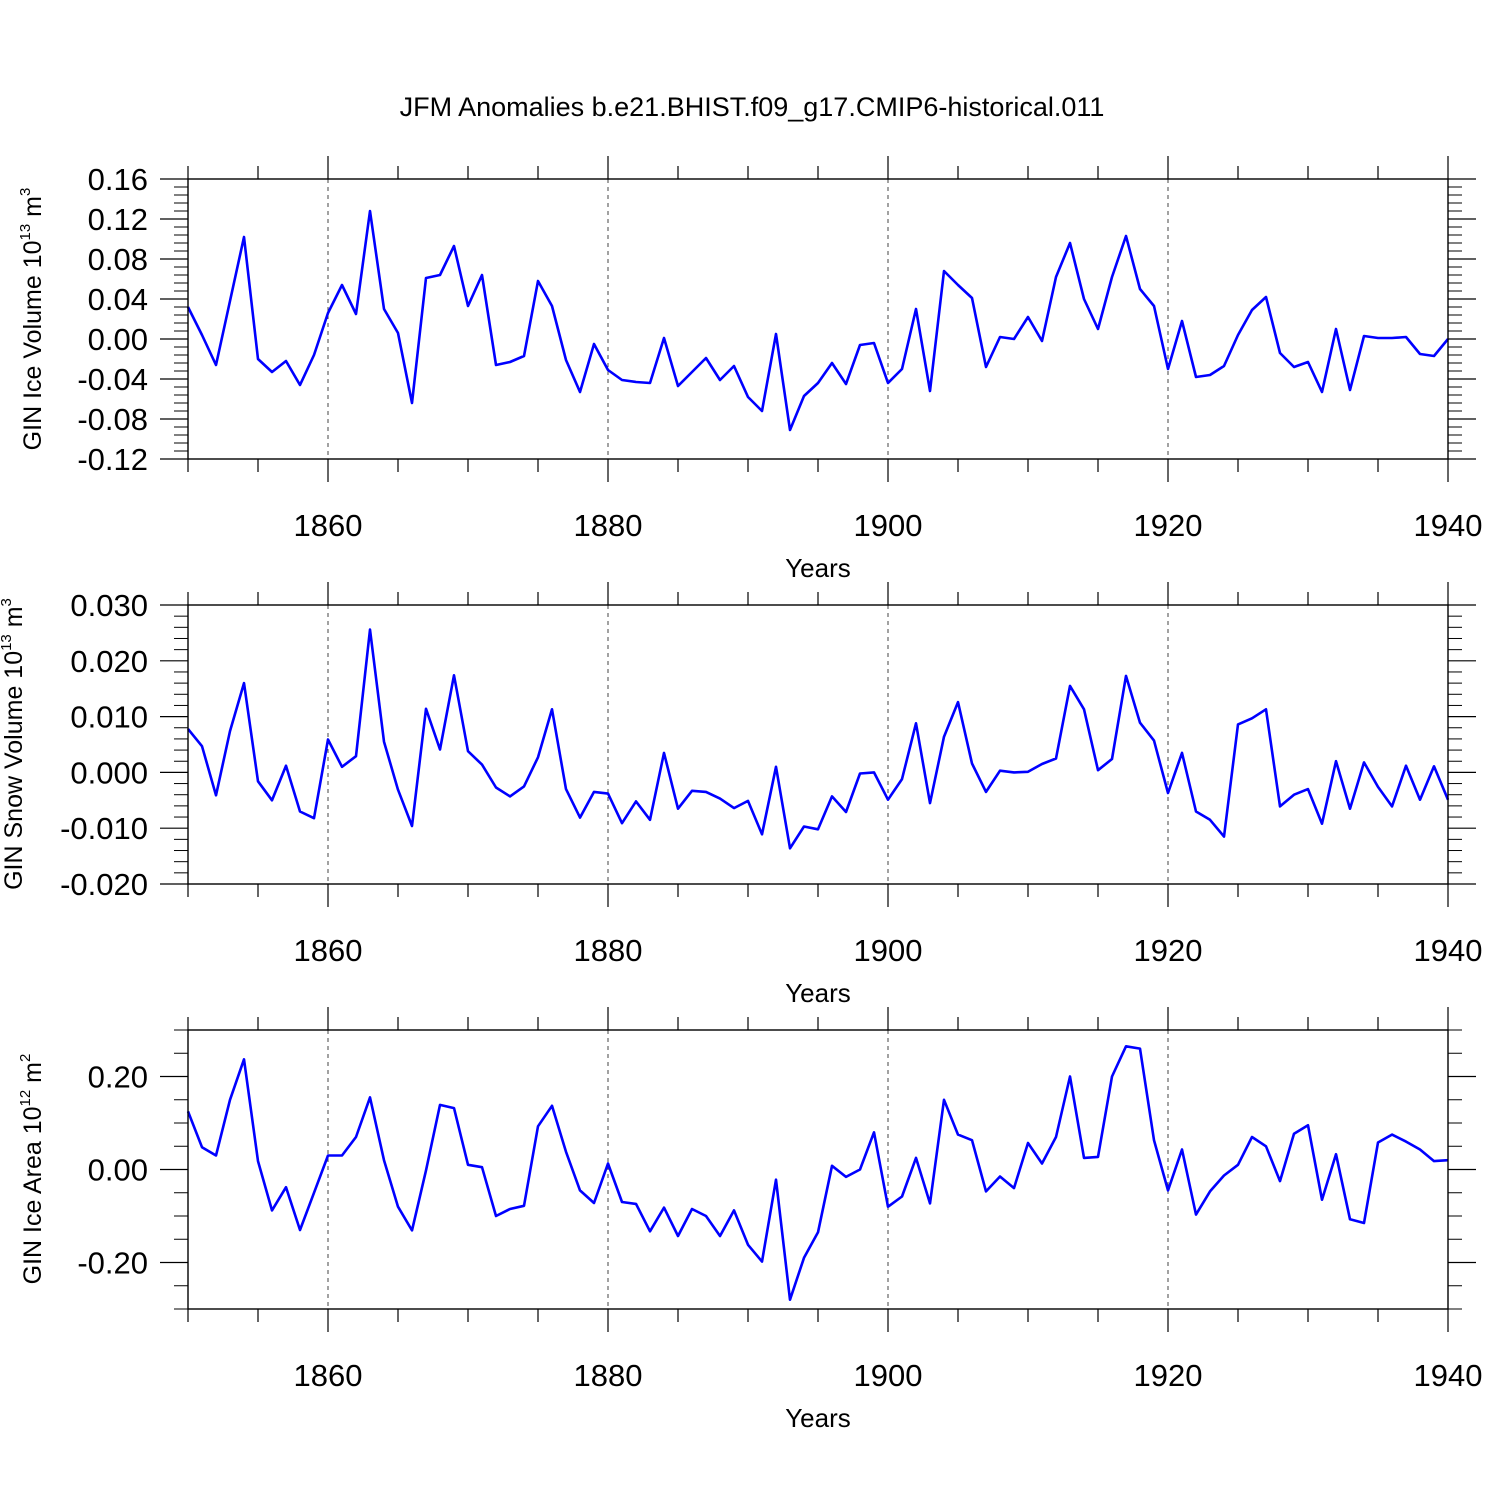  I want to click on snow-volume-series-line, so click(818, 739).